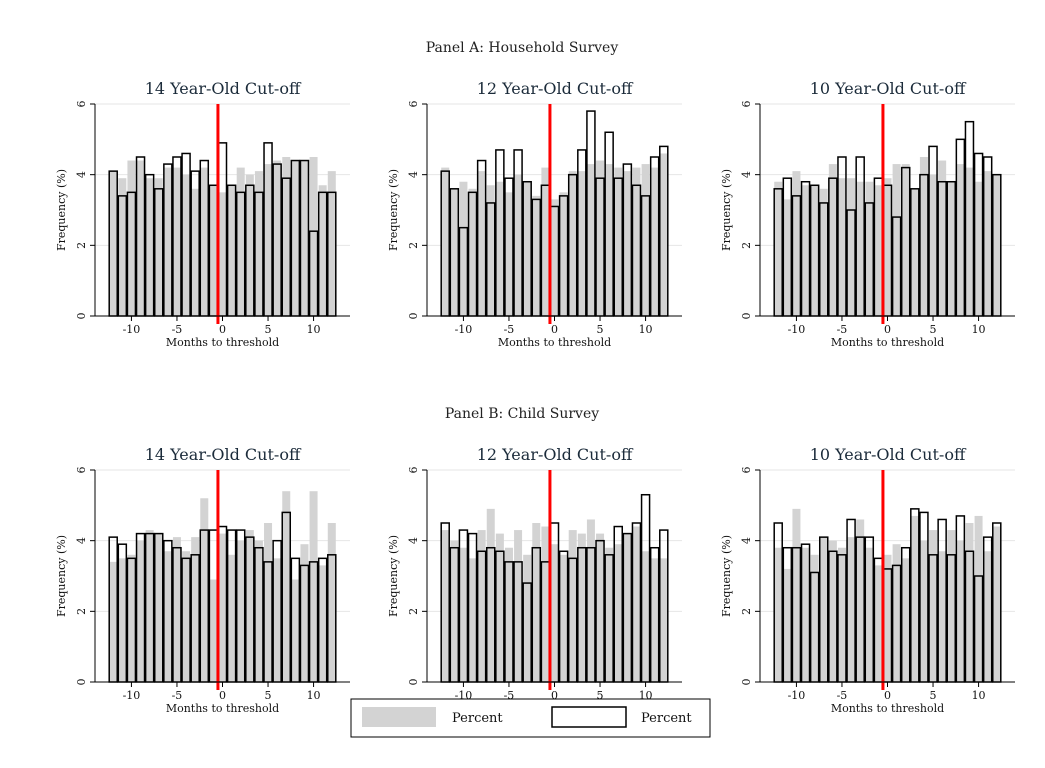  I want to click on x-tick-label: 5, so click(600, 329).